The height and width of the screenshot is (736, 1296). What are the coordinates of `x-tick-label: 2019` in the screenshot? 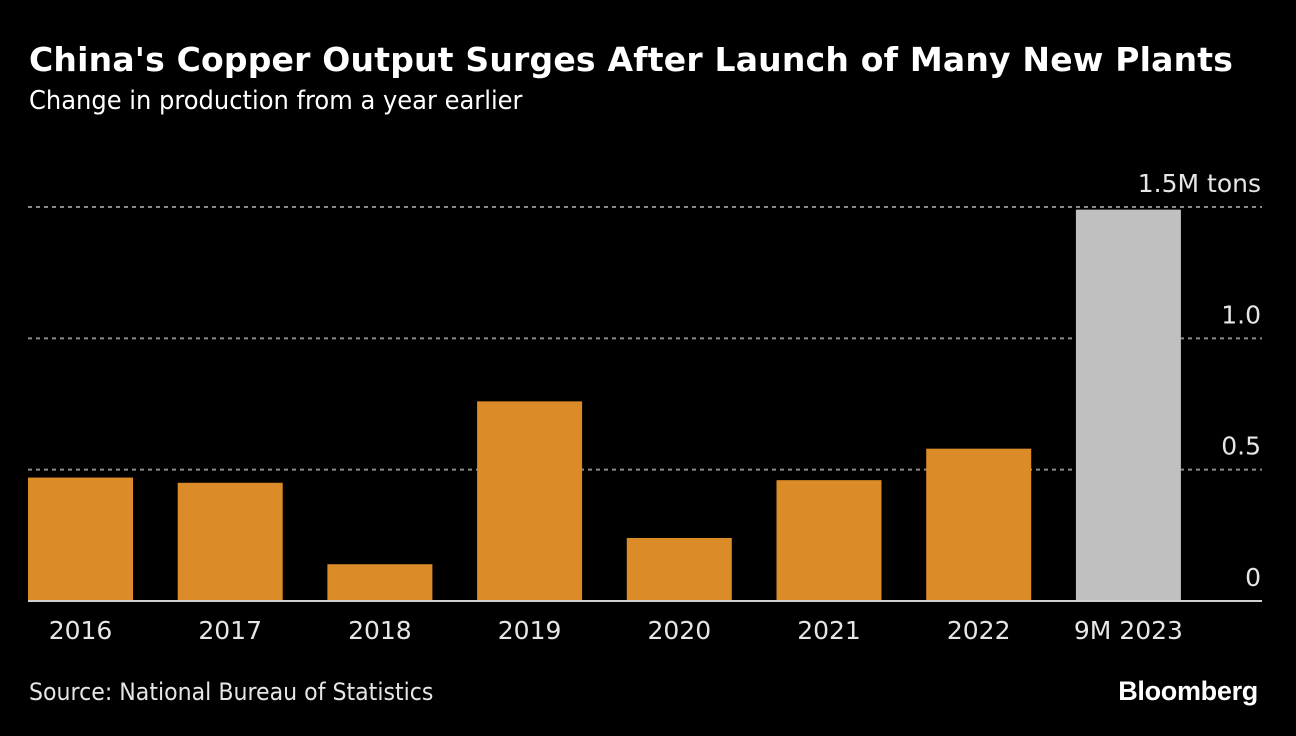 It's located at (530, 630).